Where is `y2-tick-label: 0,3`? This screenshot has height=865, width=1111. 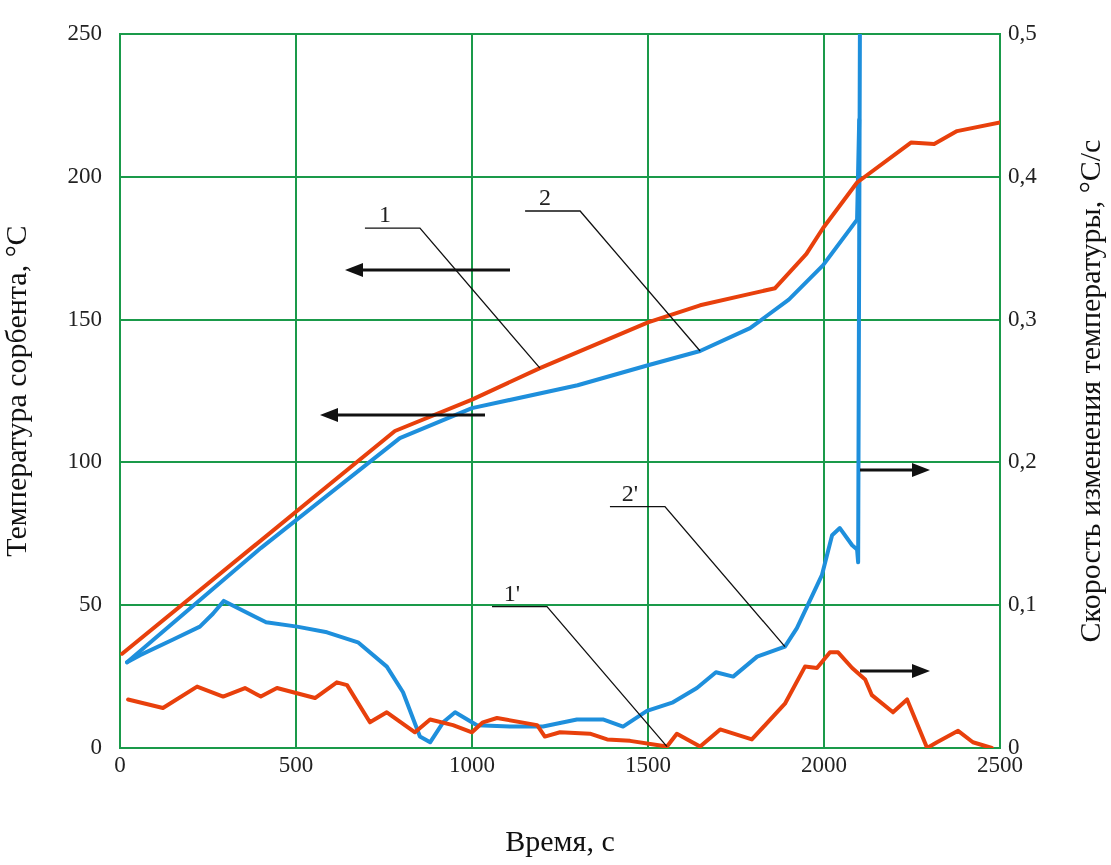 y2-tick-label: 0,3 is located at coordinates (1022, 318).